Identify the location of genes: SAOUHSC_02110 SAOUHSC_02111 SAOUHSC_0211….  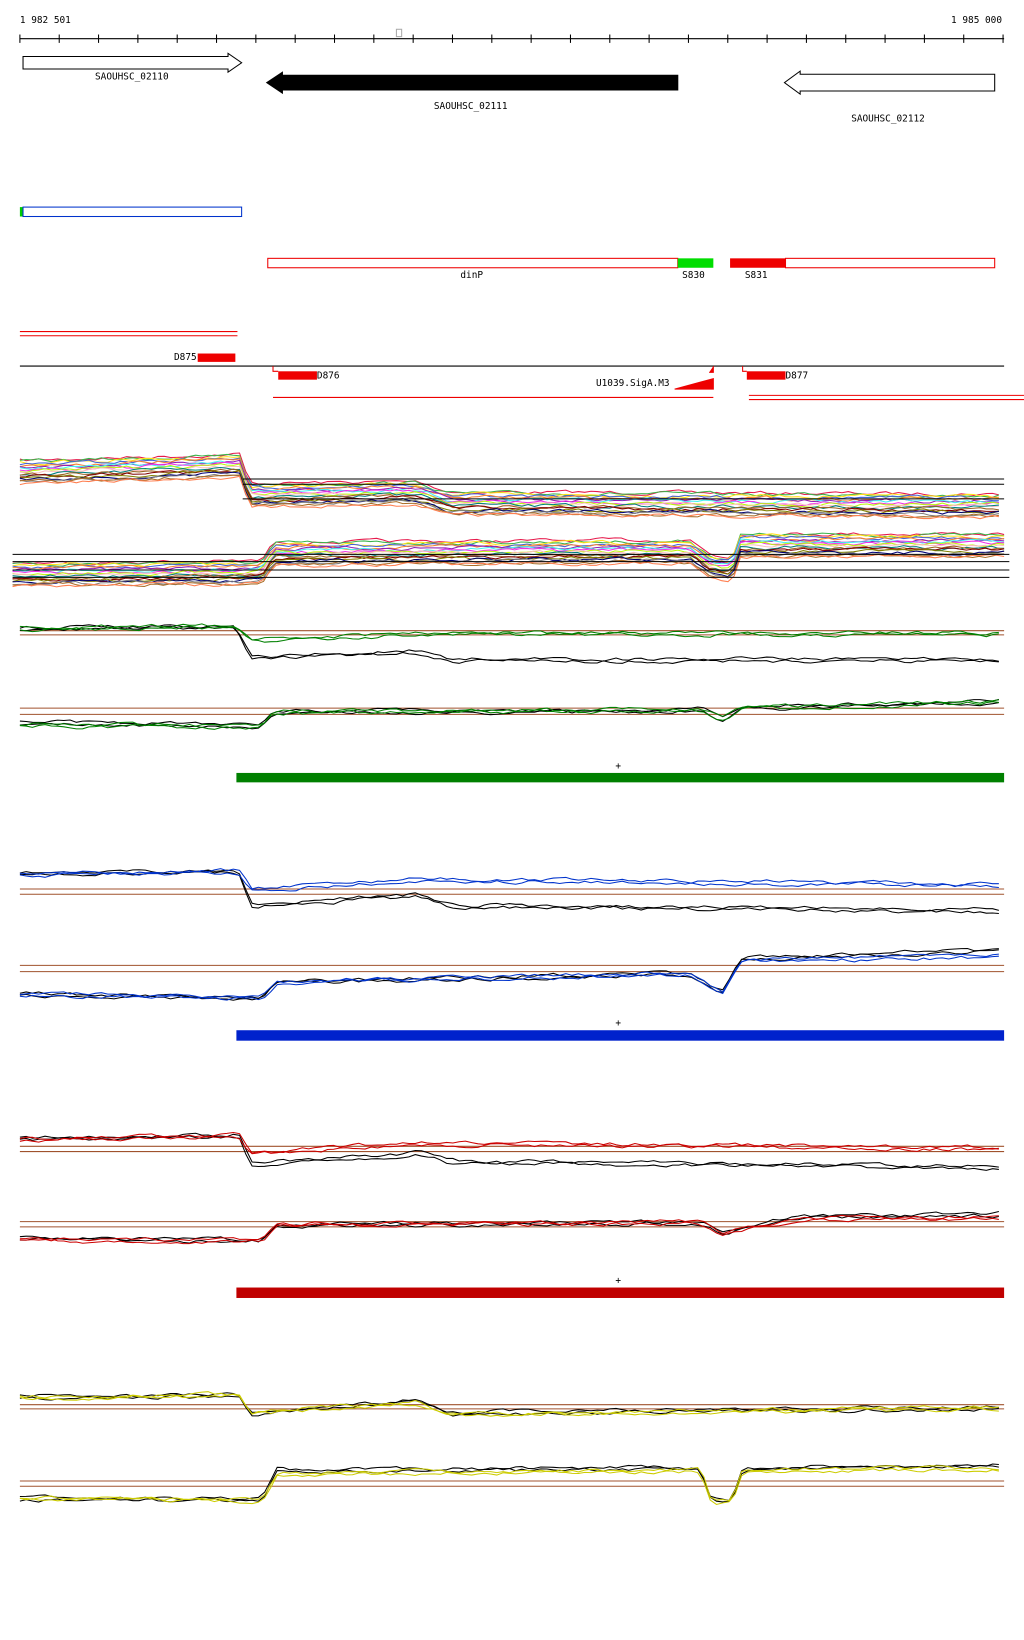
(509, 88).